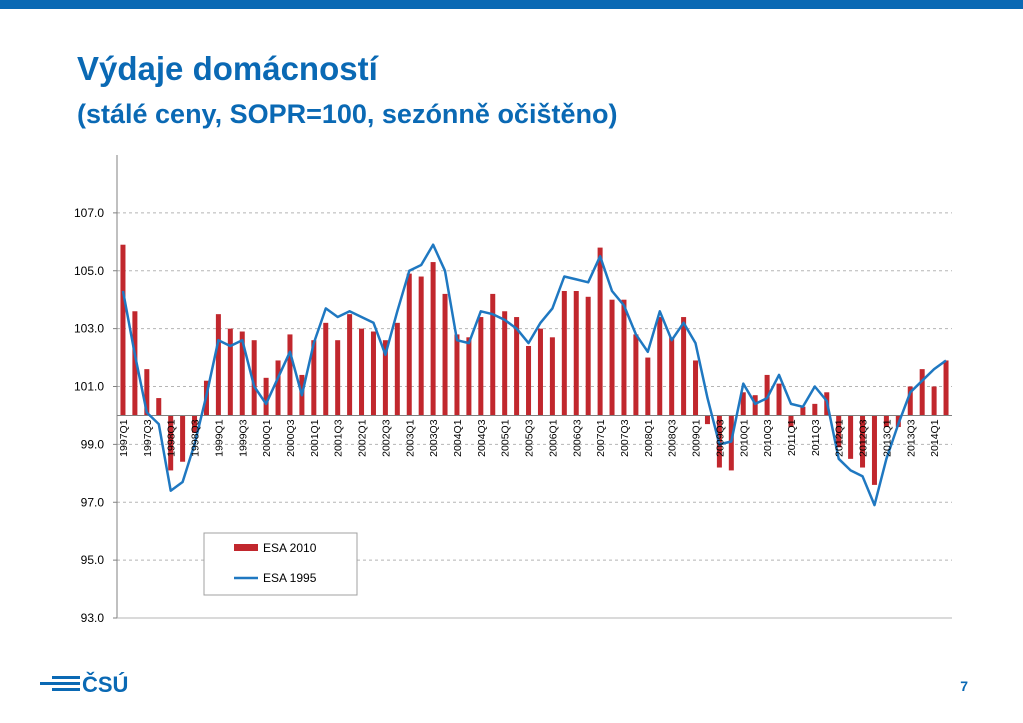 This screenshot has width=1023, height=723. I want to click on top-accent-bar, so click(511, 4).